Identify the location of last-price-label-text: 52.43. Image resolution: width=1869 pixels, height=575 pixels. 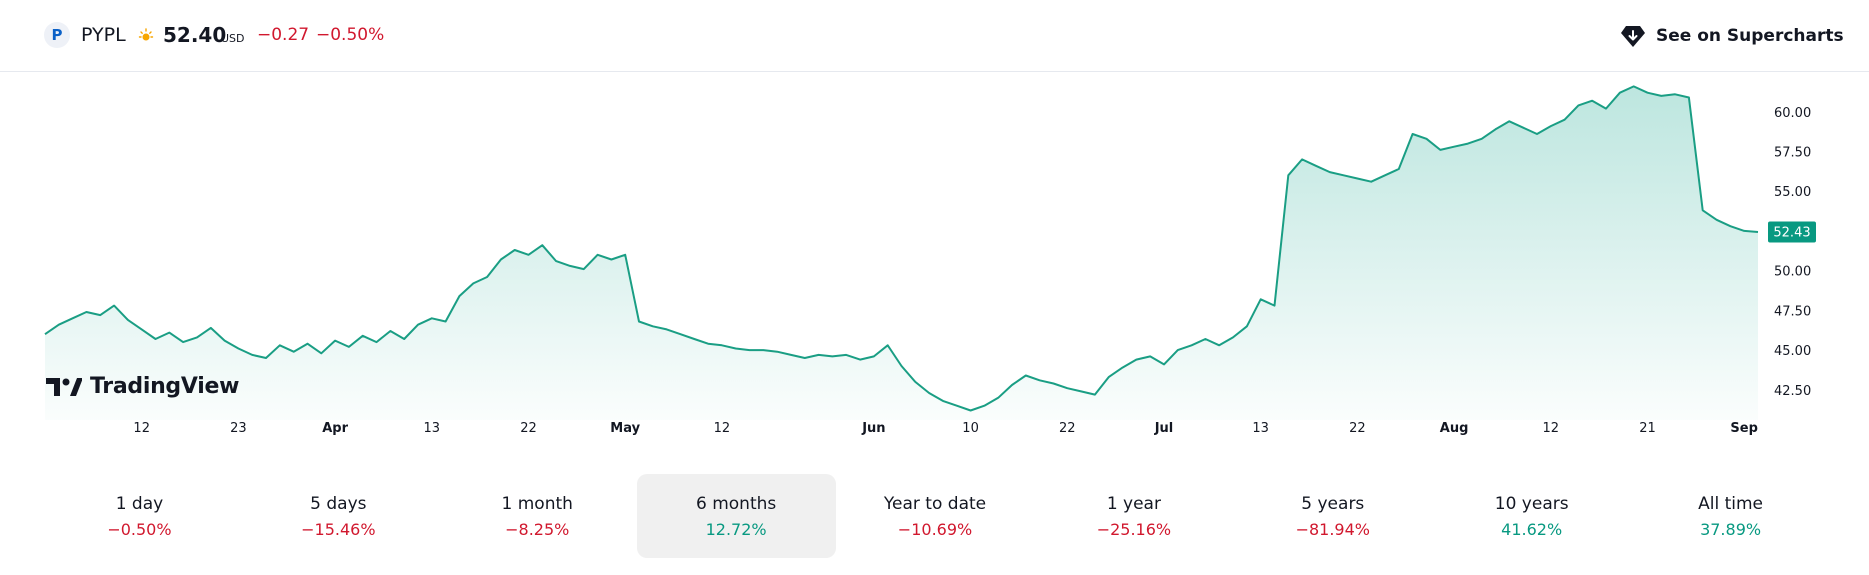
(1791, 233).